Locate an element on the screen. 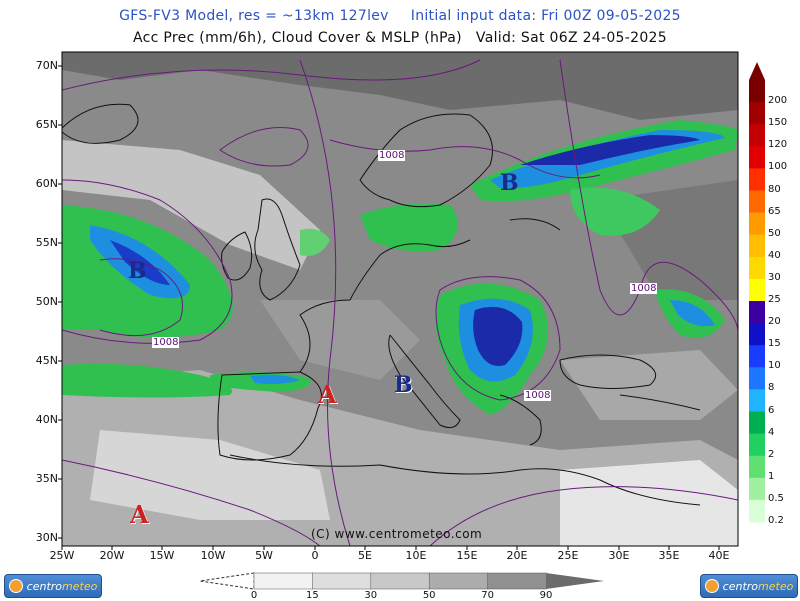 The height and width of the screenshot is (601, 800). isobar-atlantic-inner is located at coordinates (141, 297).